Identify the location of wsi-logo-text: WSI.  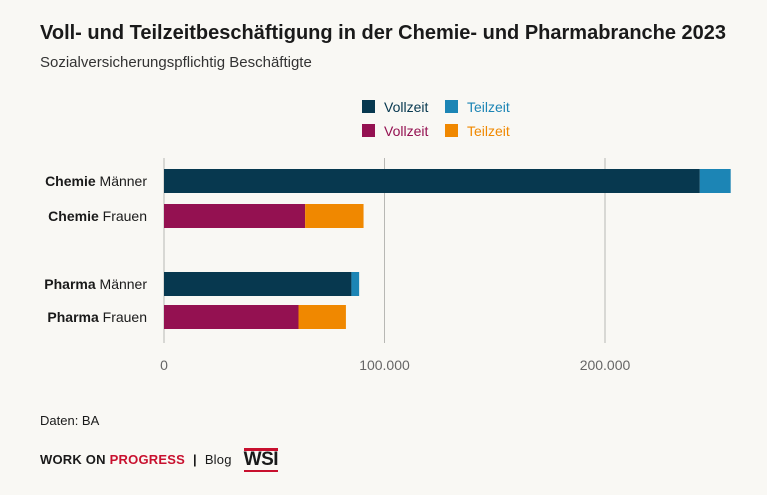
(261, 459).